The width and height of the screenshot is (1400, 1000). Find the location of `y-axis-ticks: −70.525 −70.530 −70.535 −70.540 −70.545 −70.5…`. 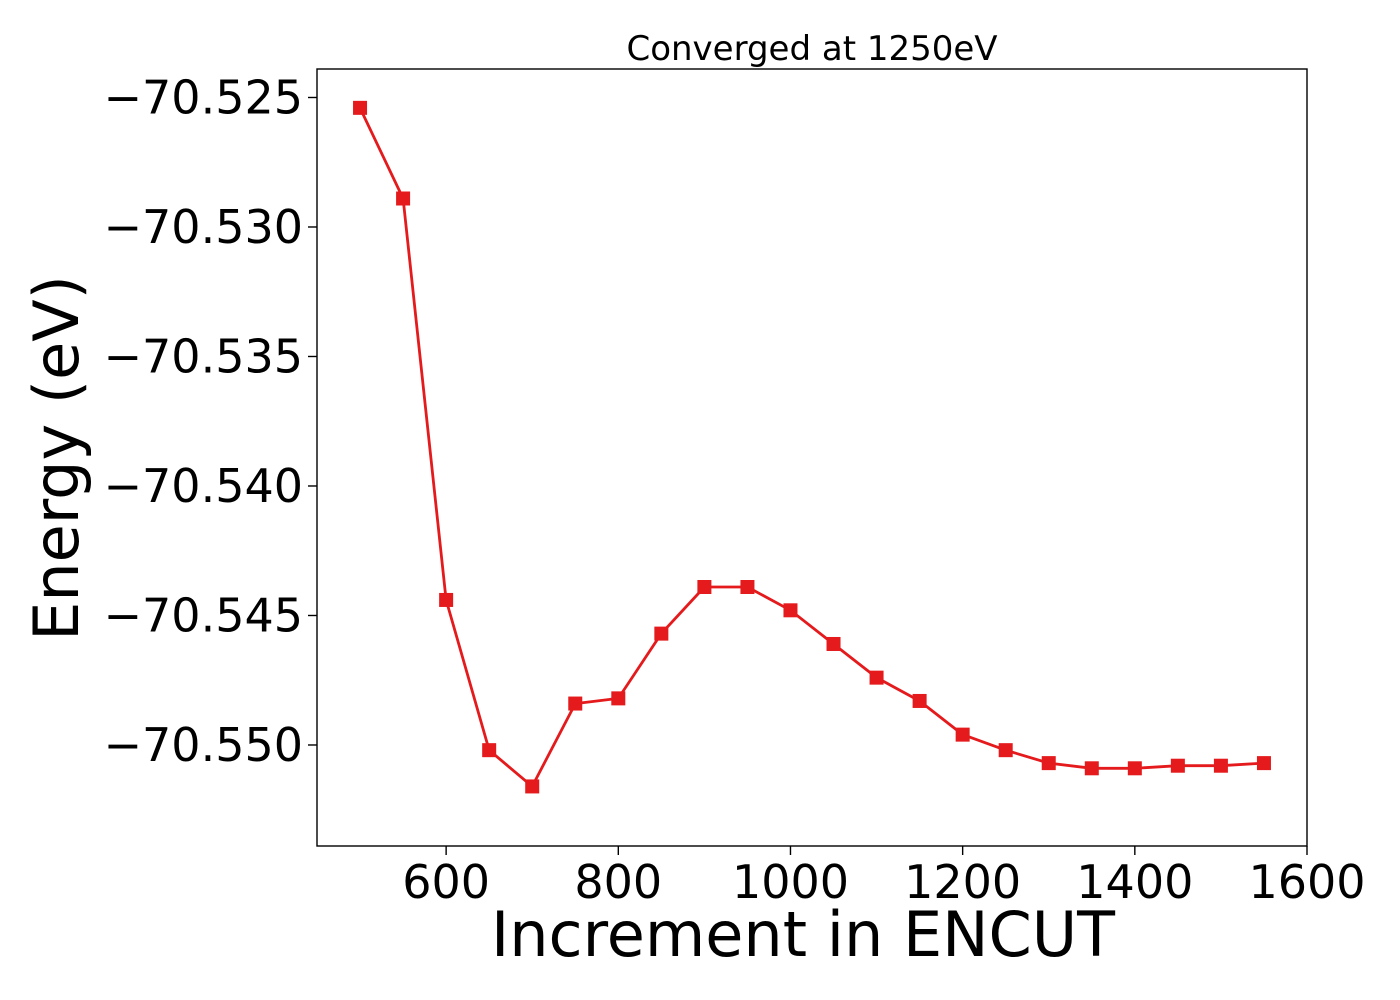

y-axis-ticks: −70.525 −70.530 −70.535 −70.540 −70.545 −70.5… is located at coordinates (210, 421).